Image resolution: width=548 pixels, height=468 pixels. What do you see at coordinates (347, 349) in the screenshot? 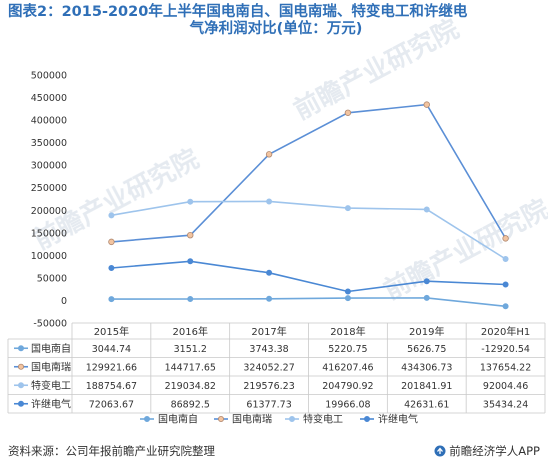
I see `table-value: 5220.75` at bounding box center [347, 349].